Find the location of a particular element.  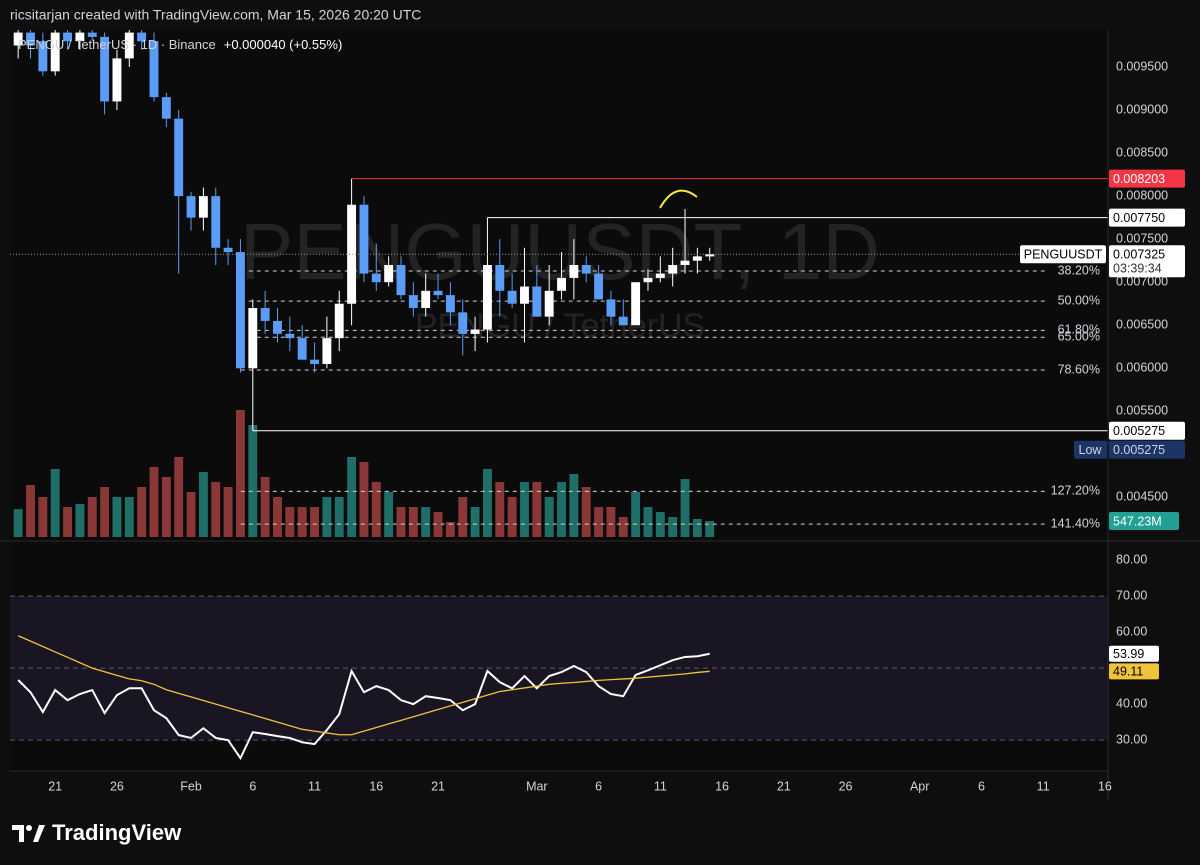

fib-label: 38.20% is located at coordinates (1079, 270).